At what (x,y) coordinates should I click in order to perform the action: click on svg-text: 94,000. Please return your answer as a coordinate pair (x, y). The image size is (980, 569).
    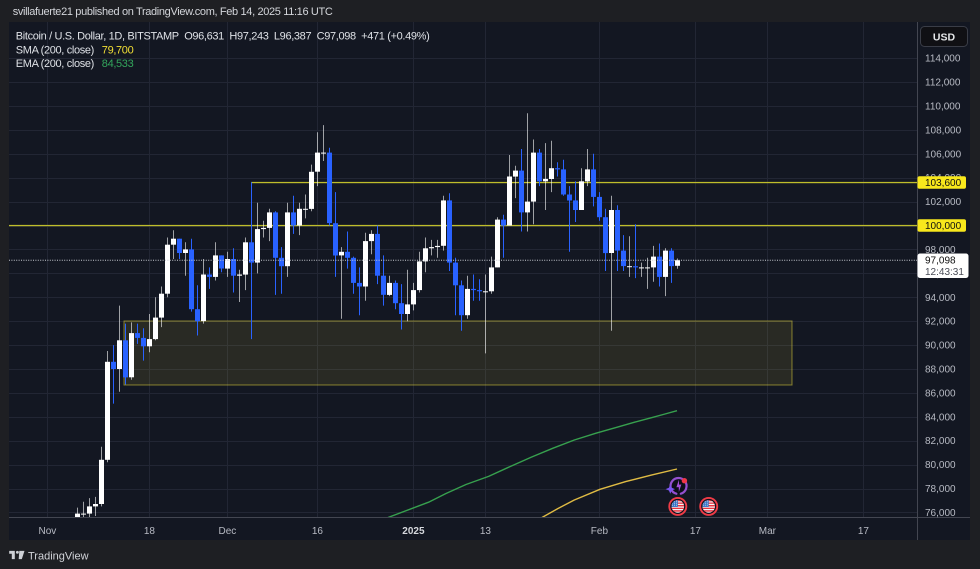
    Looking at the image, I should click on (940, 298).